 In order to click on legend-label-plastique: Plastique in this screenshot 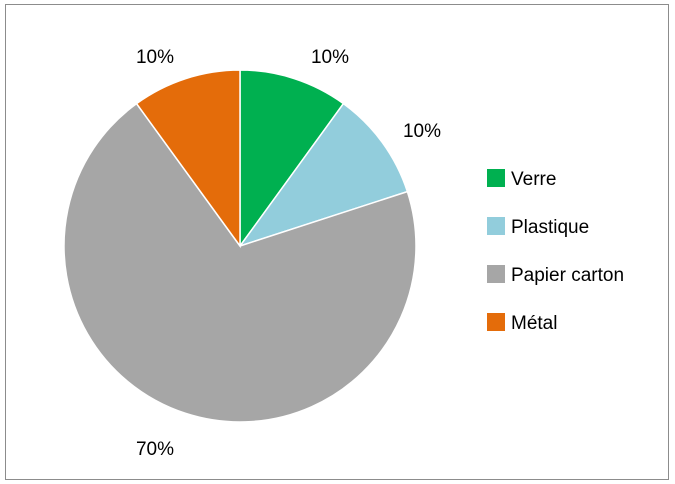, I will do `click(550, 227)`.